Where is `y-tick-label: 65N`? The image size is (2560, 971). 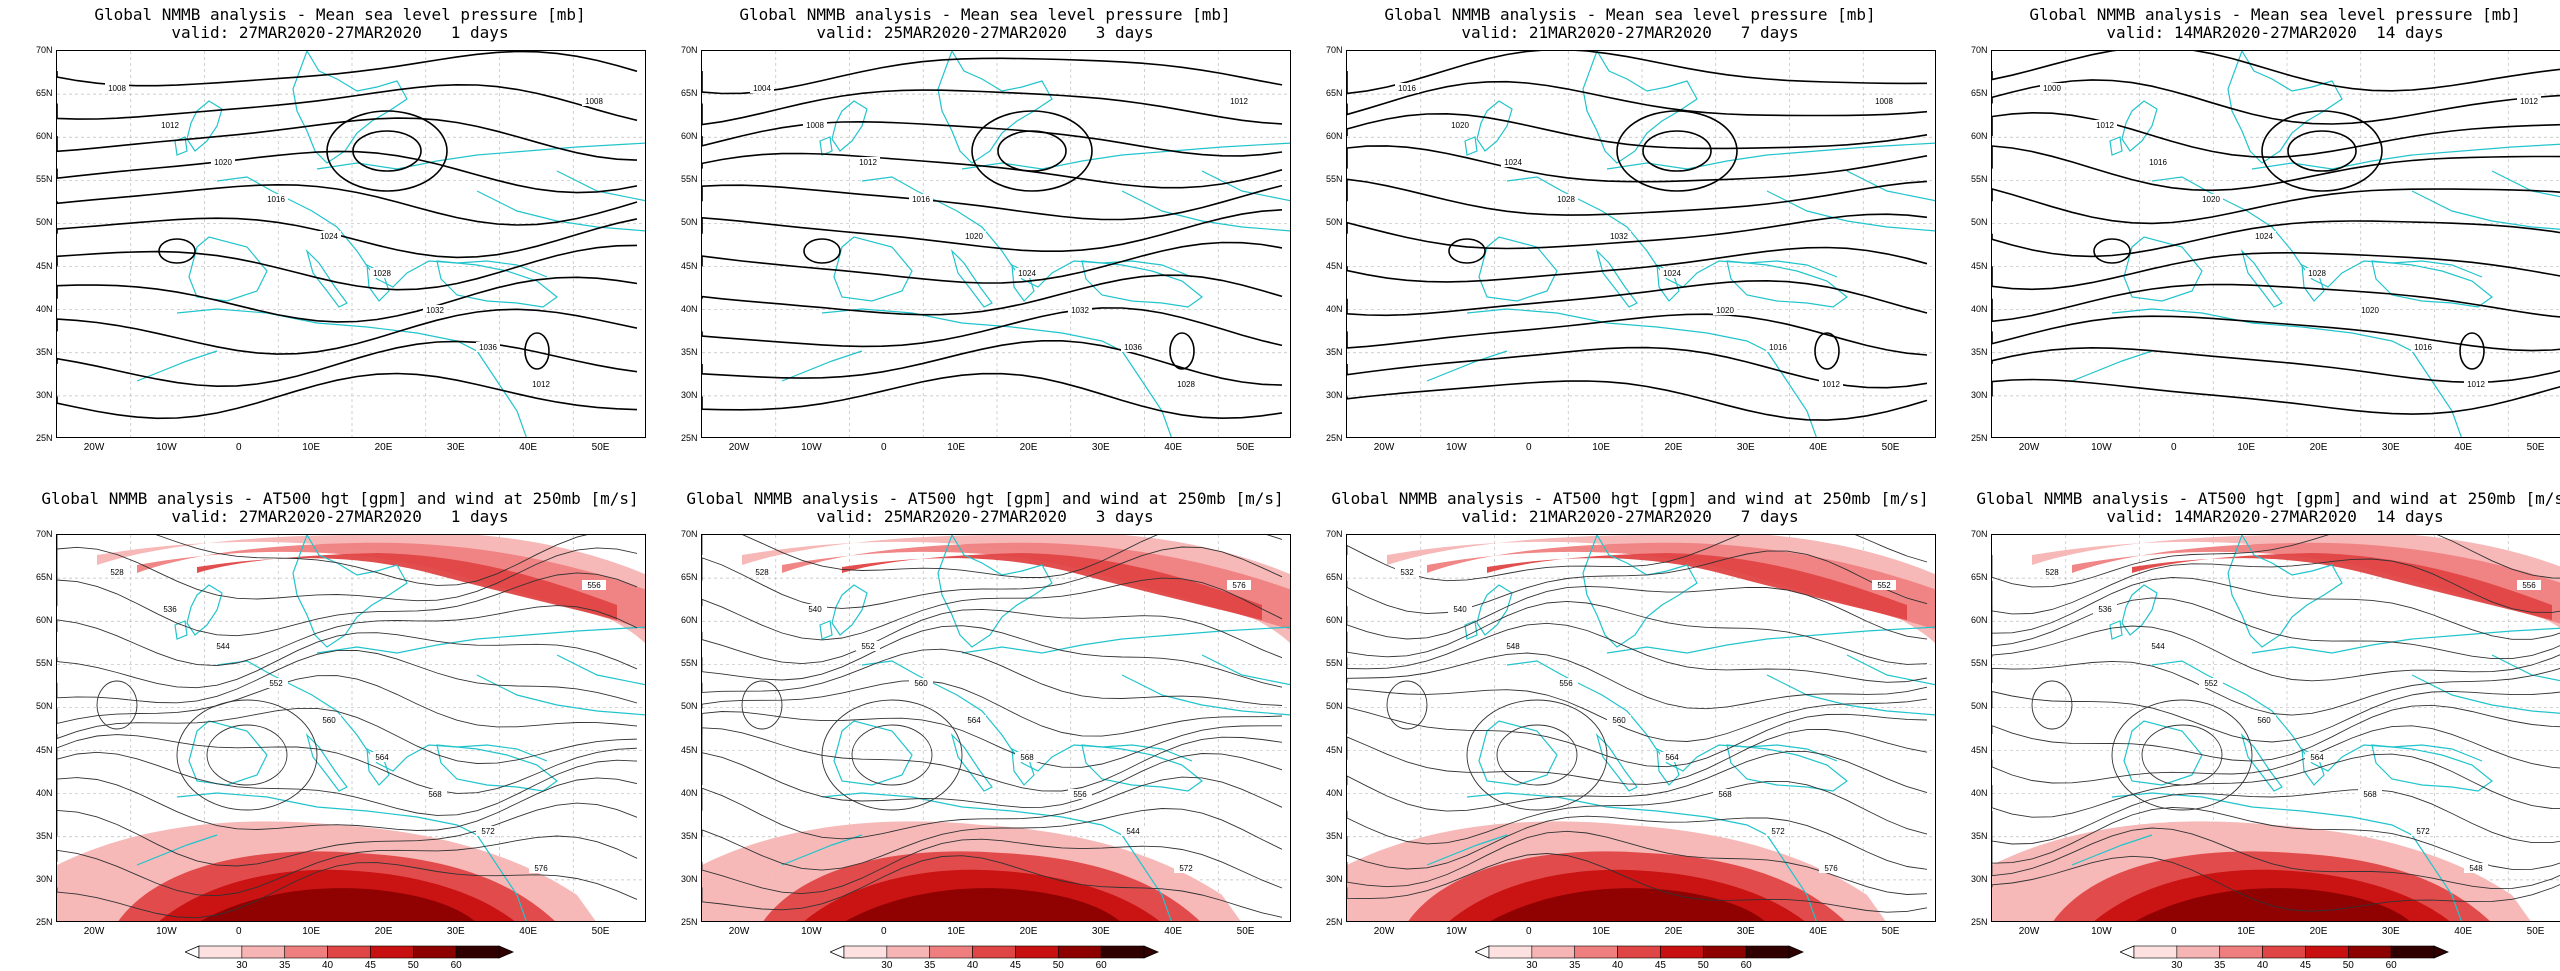 y-tick-label: 65N is located at coordinates (44, 577).